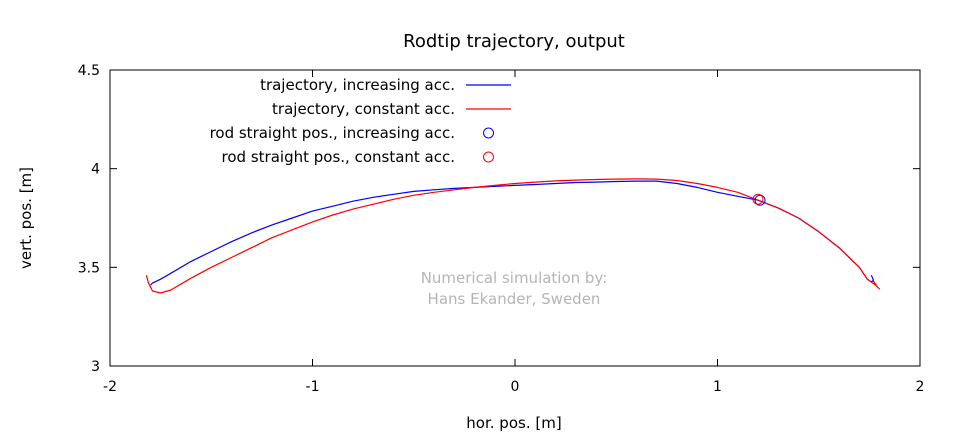 This screenshot has height=441, width=959. What do you see at coordinates (514, 299) in the screenshot?
I see `annotation-line-2: Hans Ekander, Sweden` at bounding box center [514, 299].